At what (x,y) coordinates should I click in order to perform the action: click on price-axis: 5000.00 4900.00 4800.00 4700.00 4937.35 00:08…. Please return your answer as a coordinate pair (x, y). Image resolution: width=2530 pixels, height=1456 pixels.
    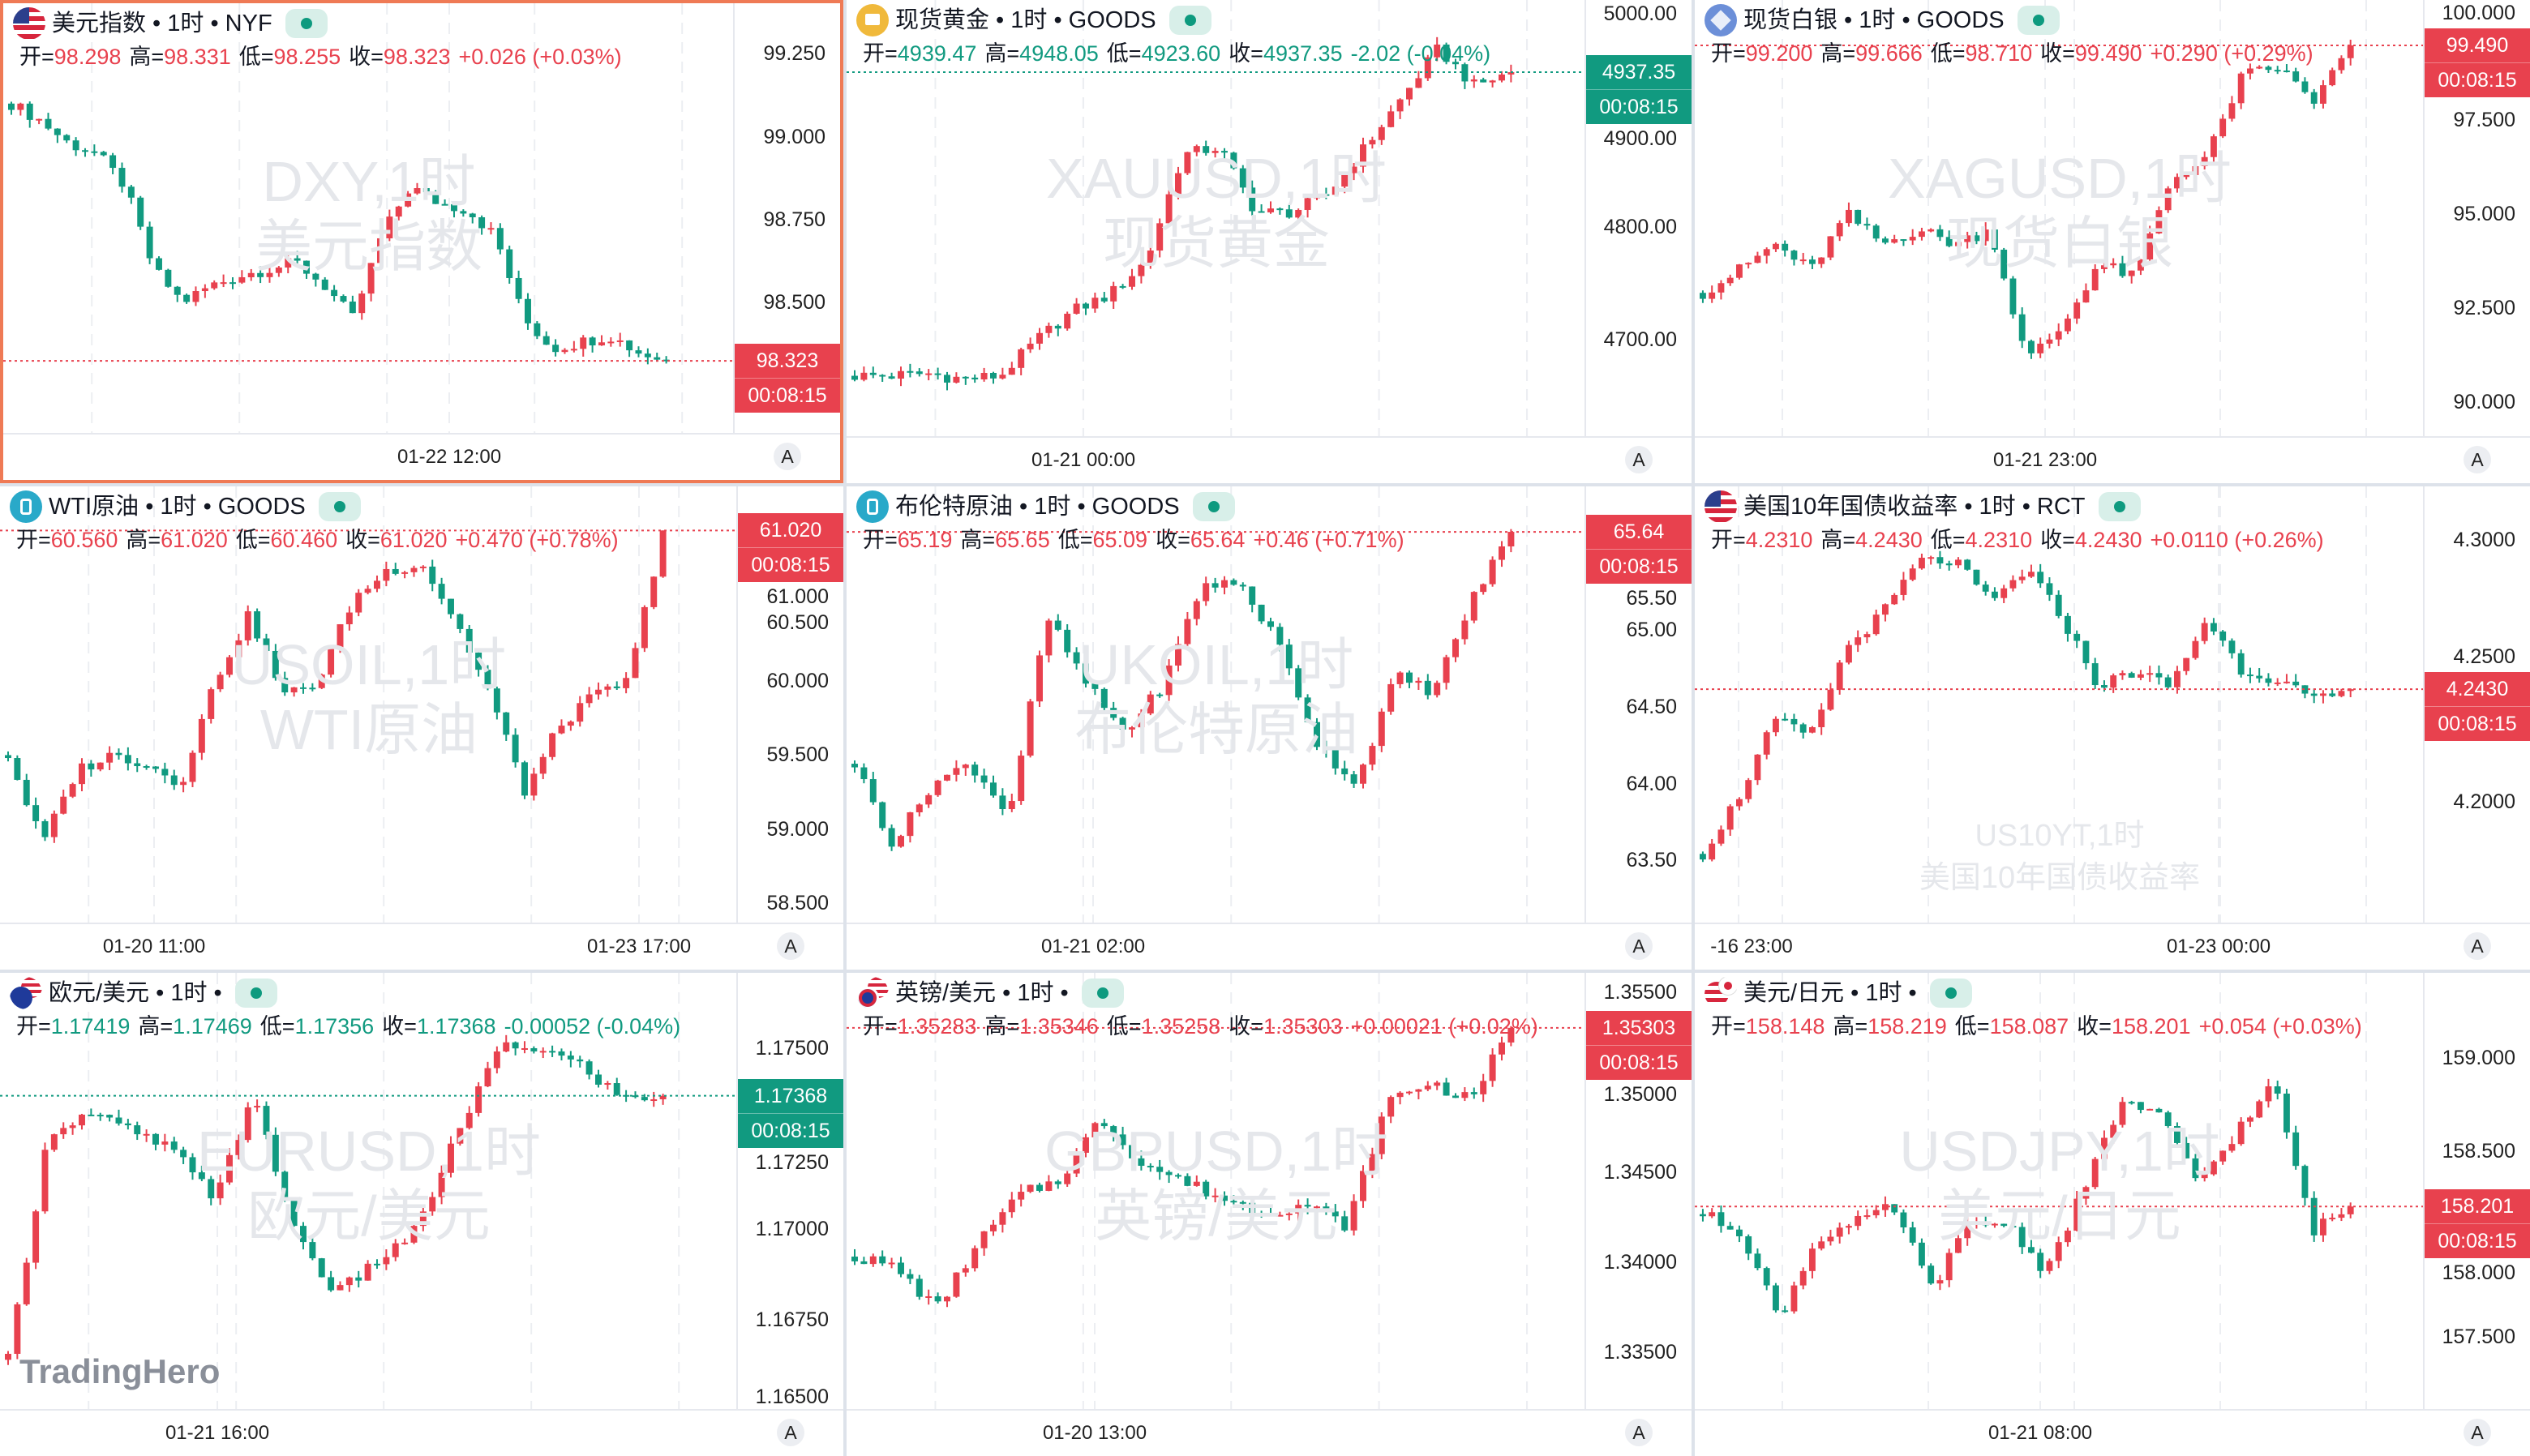
    Looking at the image, I should click on (1638, 219).